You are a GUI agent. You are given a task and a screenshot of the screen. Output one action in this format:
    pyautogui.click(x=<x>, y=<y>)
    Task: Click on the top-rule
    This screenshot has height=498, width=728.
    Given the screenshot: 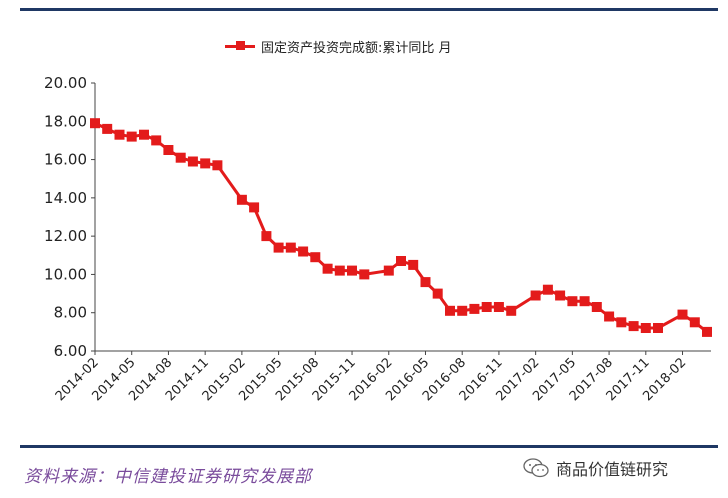 What is the action you would take?
    pyautogui.click(x=369, y=9)
    